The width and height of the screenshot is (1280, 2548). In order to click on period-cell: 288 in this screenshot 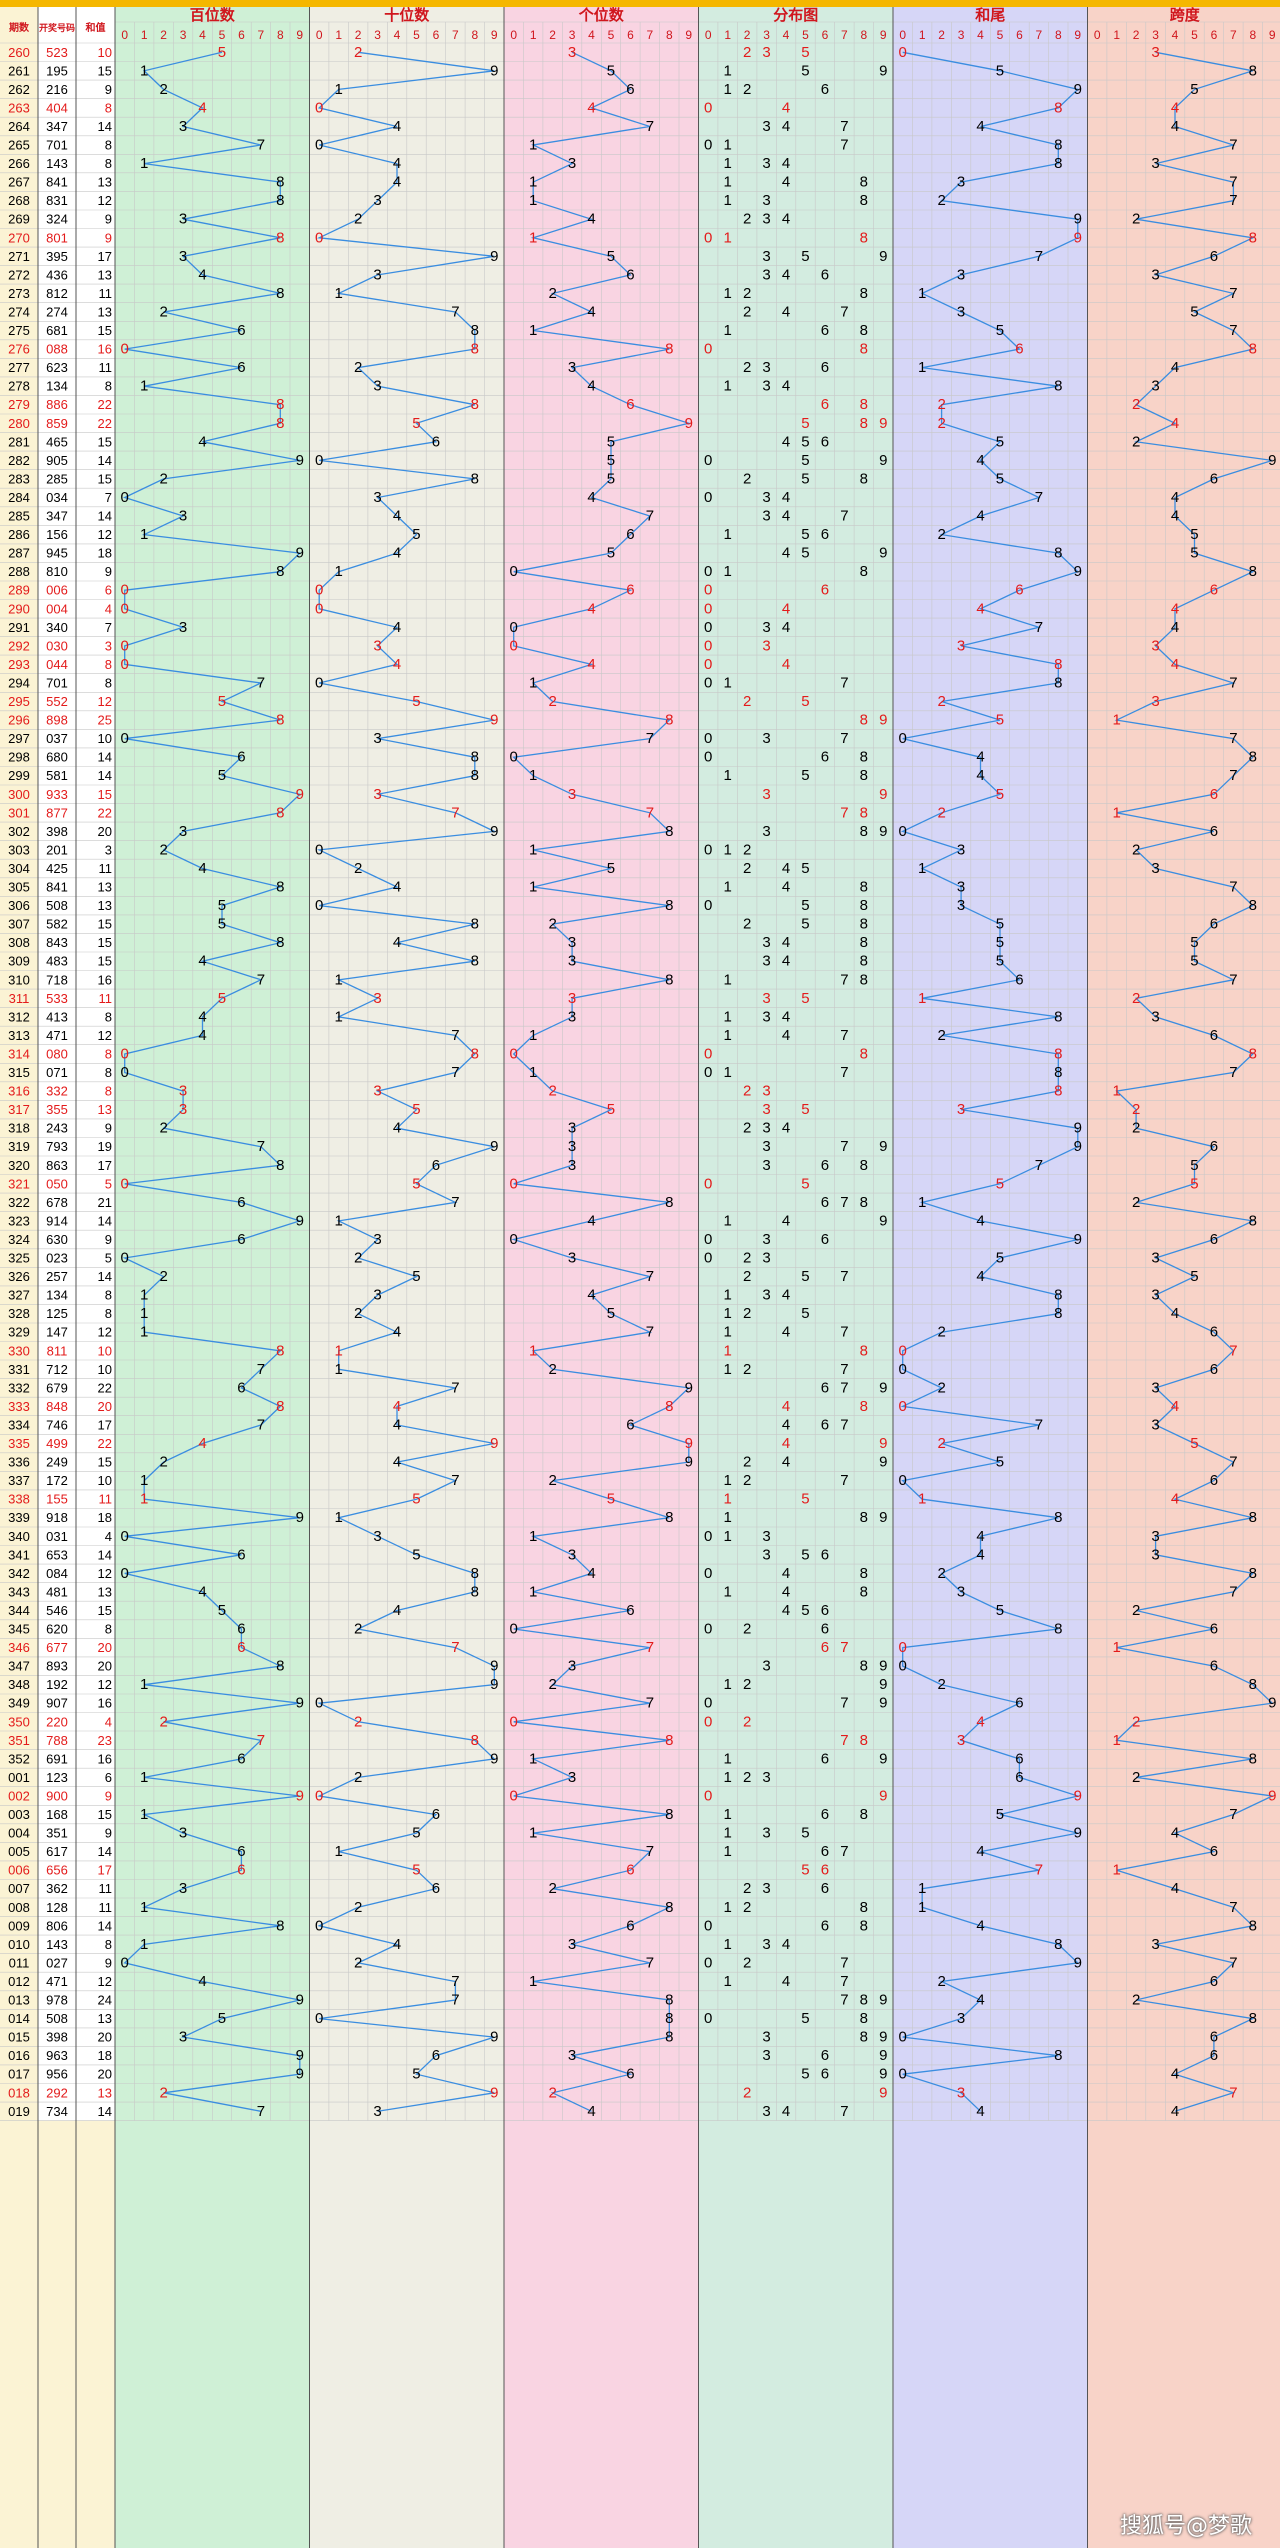, I will do `click(19, 571)`.